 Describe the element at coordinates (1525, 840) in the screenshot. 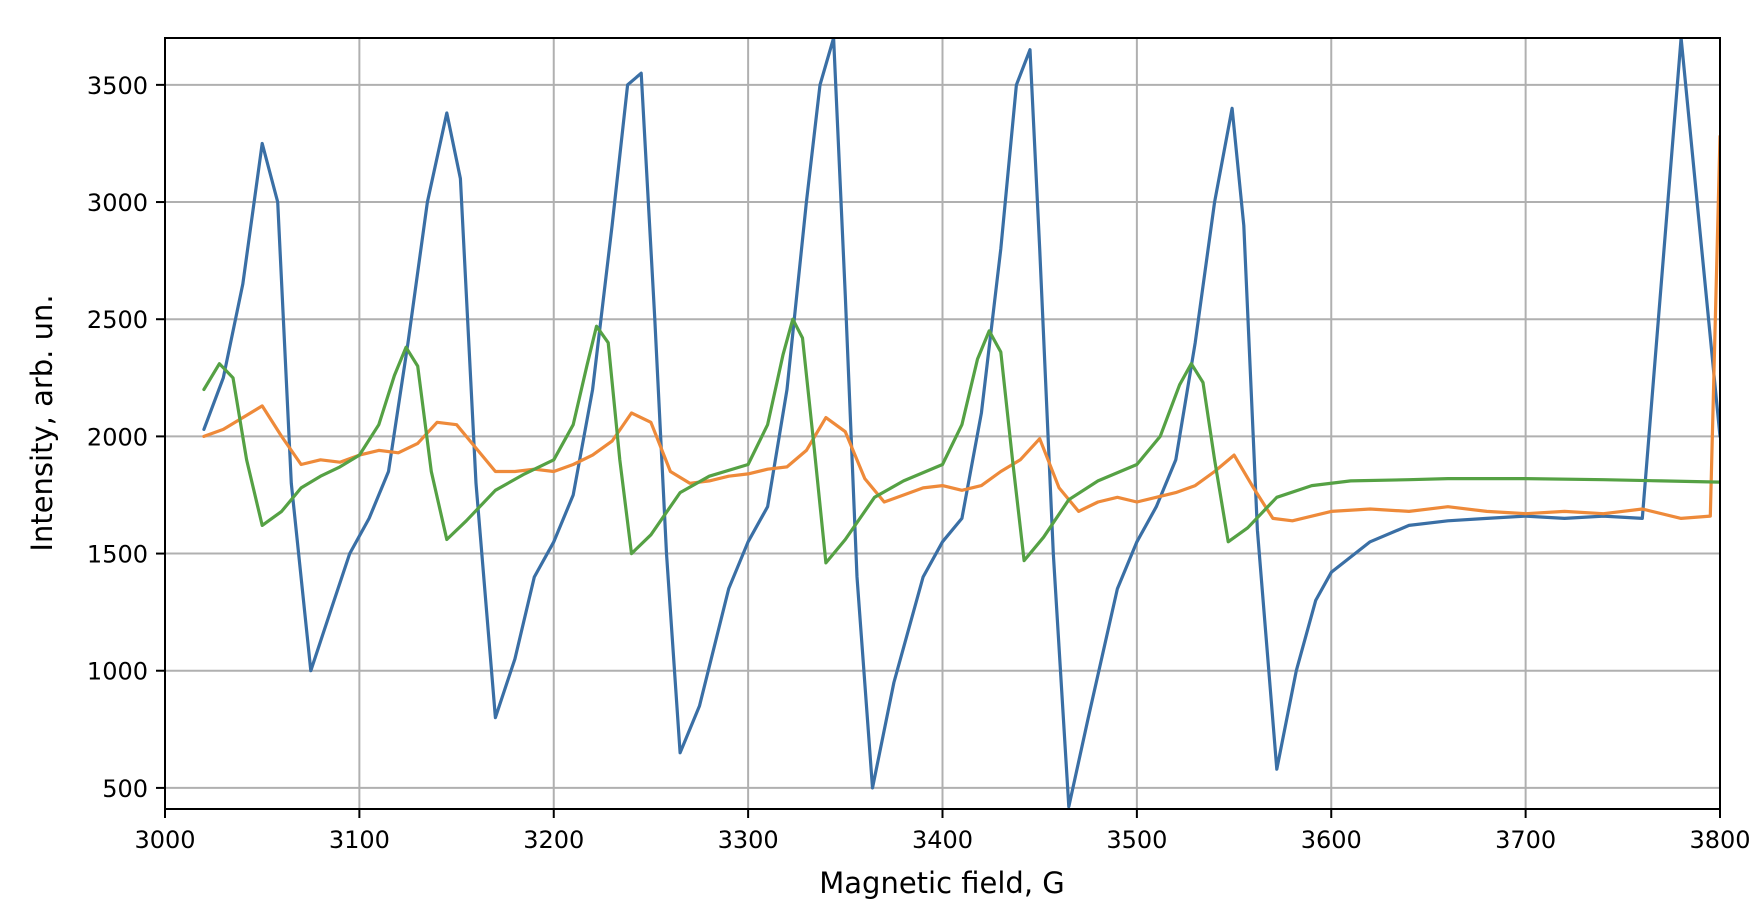

I see `x-tick-label: 3700` at that location.